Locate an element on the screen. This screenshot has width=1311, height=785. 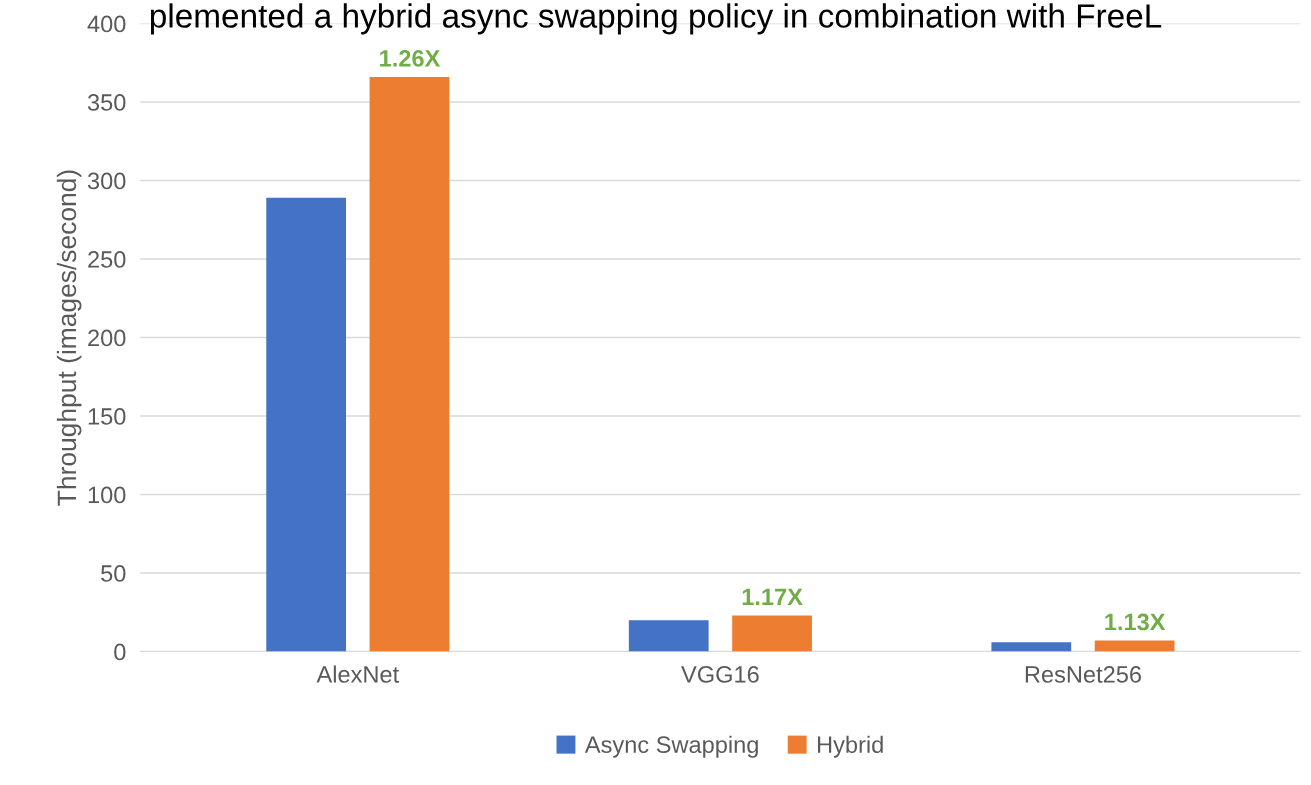
annotation: 1.17X is located at coordinates (772, 596).